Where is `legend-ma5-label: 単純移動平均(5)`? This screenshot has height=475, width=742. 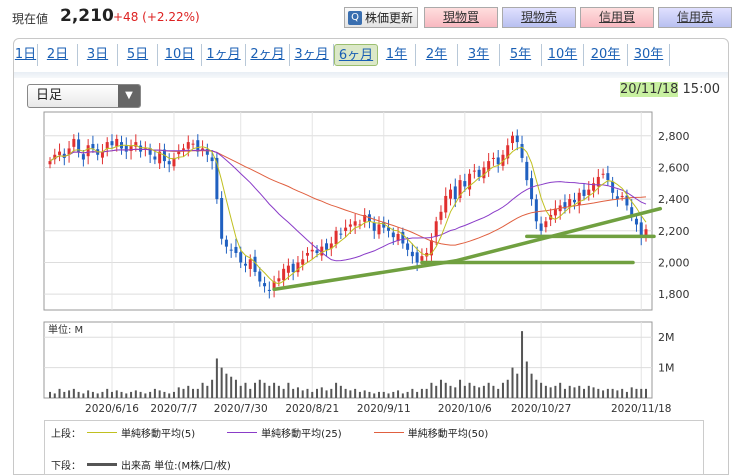
legend-ma5-label: 単純移動平均(5) is located at coordinates (158, 434).